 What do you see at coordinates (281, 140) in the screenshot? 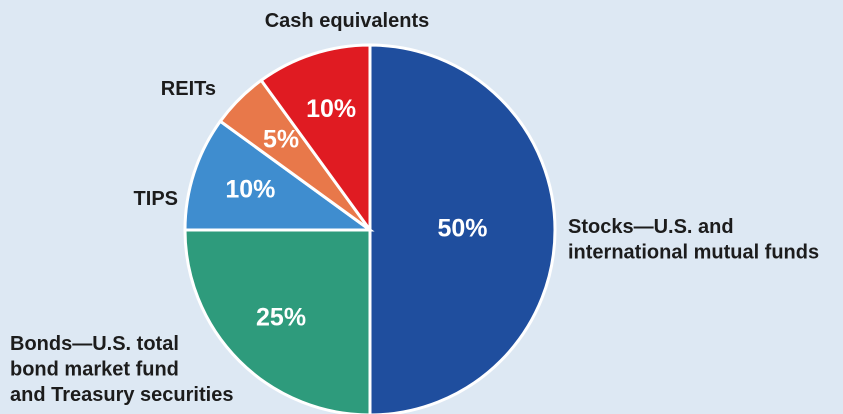
I see `value-label: 5%` at bounding box center [281, 140].